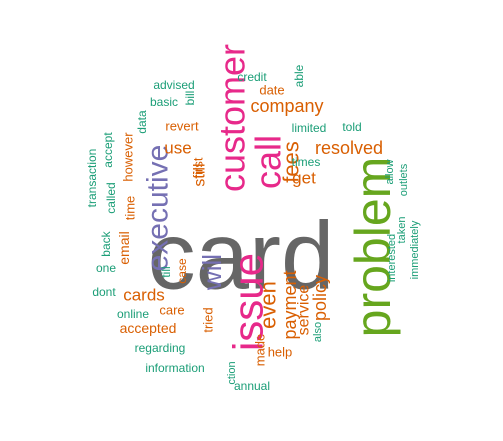  Describe the element at coordinates (252, 386) in the screenshot. I see `word-annual: annual` at that location.